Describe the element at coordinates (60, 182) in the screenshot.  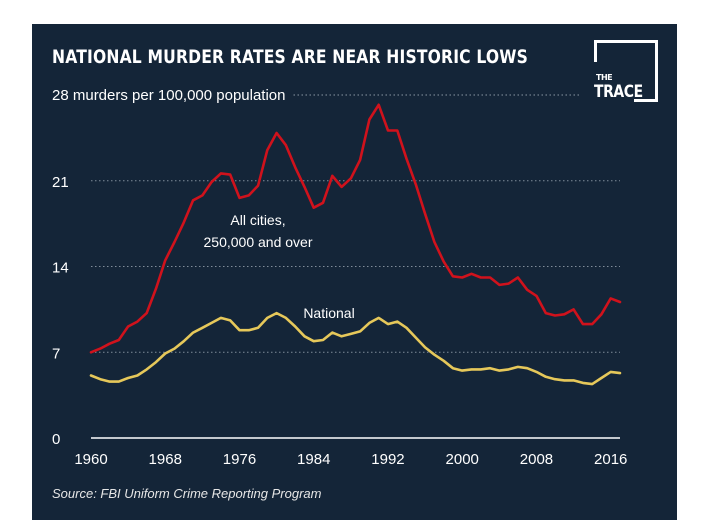
I see `y-tick-label-21: 21` at that location.